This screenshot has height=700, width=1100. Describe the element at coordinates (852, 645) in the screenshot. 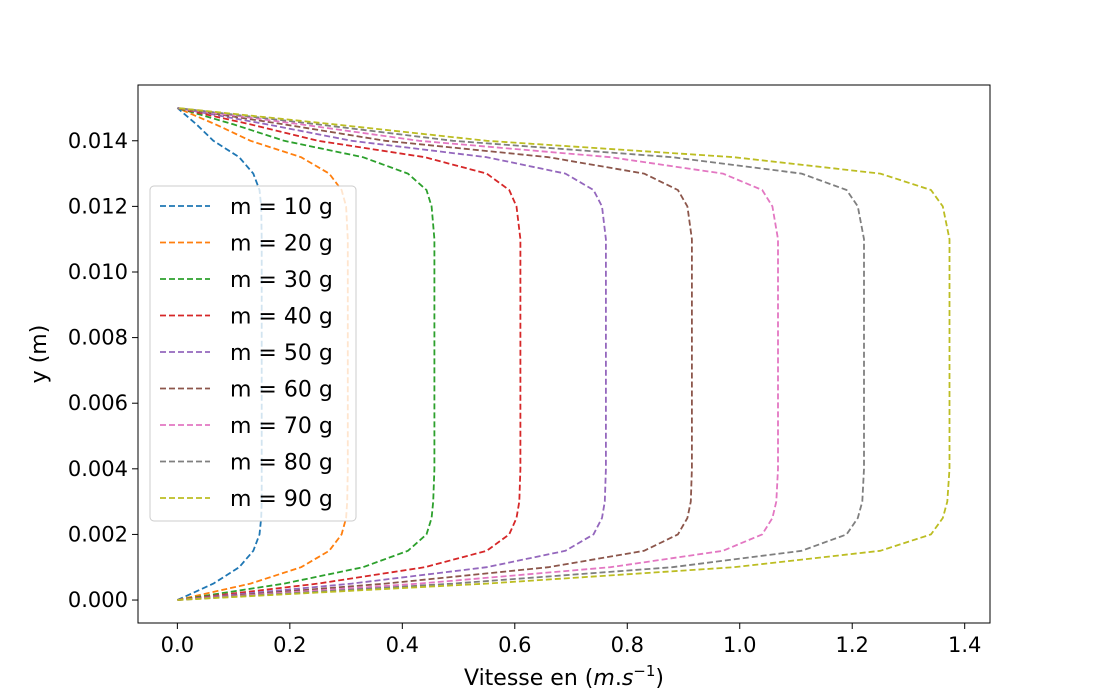

I see `x-tick-label: 1.2` at that location.